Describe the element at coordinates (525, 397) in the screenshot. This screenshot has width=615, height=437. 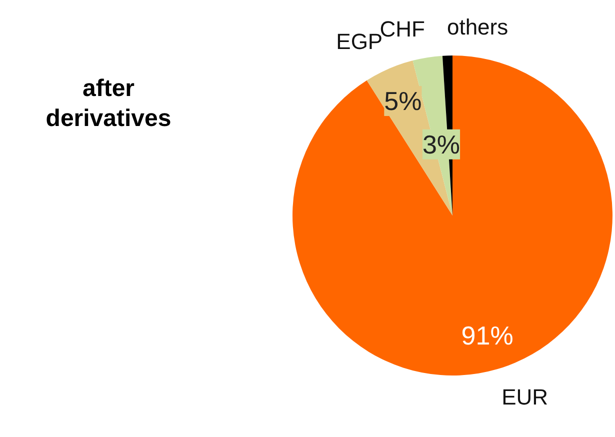
I see `slice-label: EUR` at that location.